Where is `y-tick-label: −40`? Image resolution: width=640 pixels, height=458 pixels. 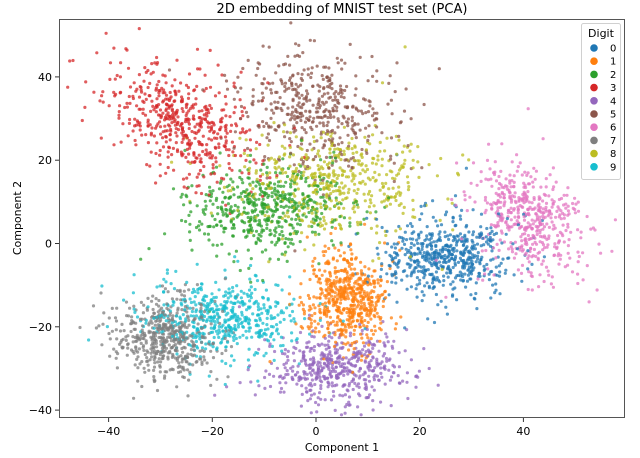 y-tick-label: −40 is located at coordinates (40, 410).